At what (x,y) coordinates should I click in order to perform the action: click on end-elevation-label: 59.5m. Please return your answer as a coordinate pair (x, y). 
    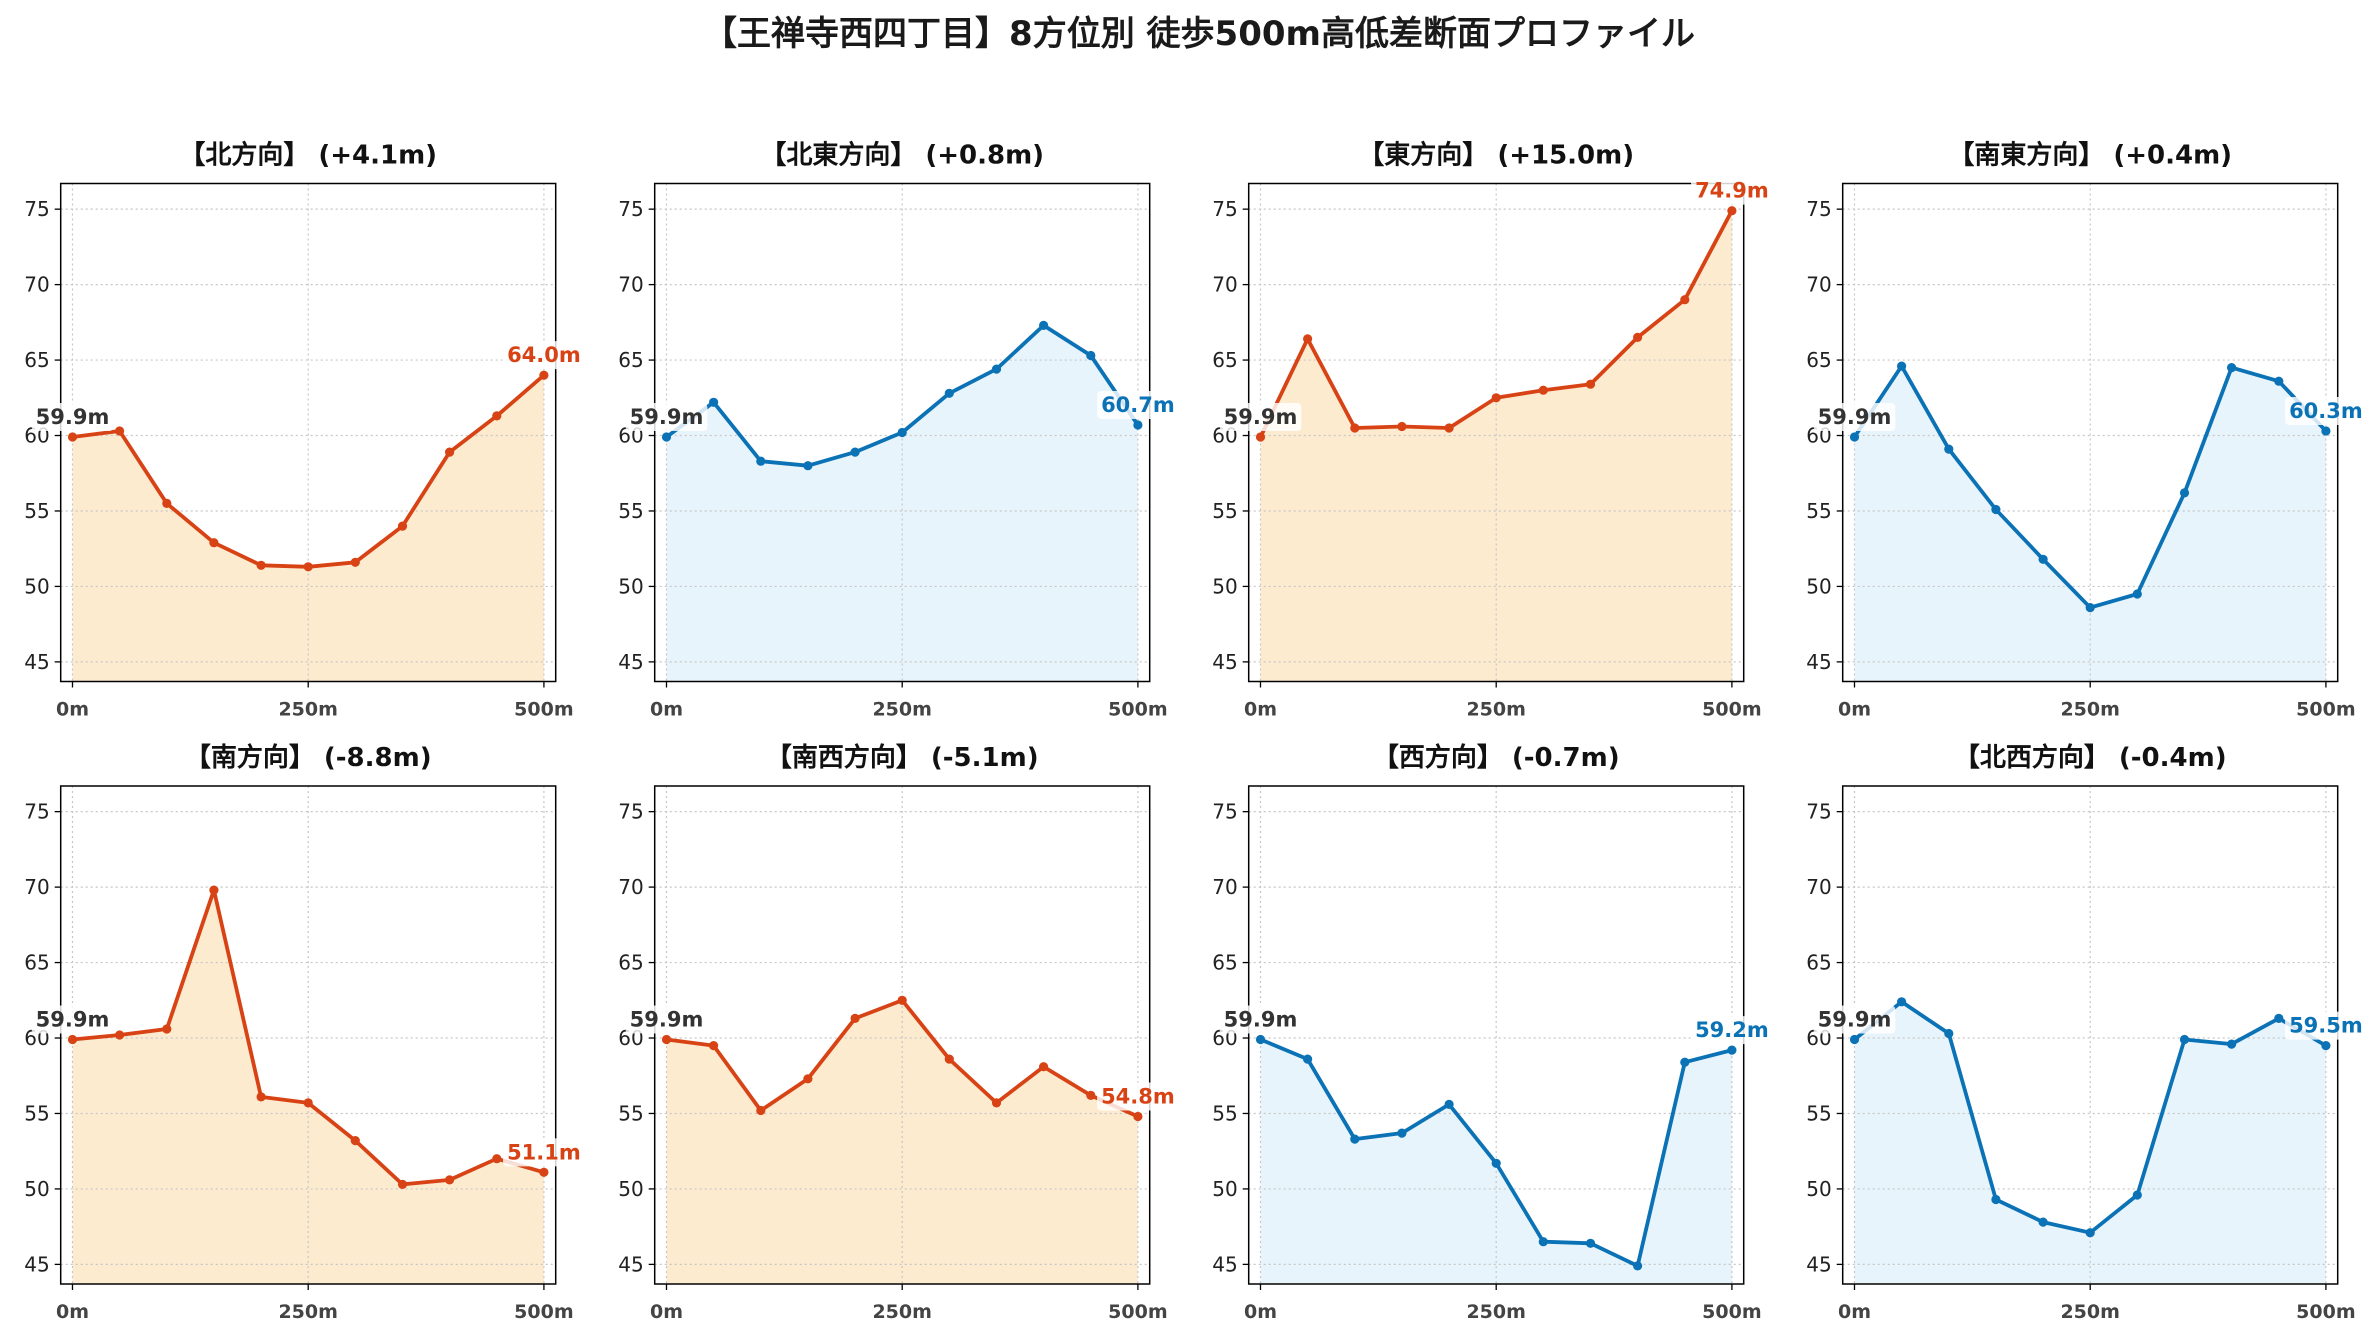
    Looking at the image, I should click on (2326, 1025).